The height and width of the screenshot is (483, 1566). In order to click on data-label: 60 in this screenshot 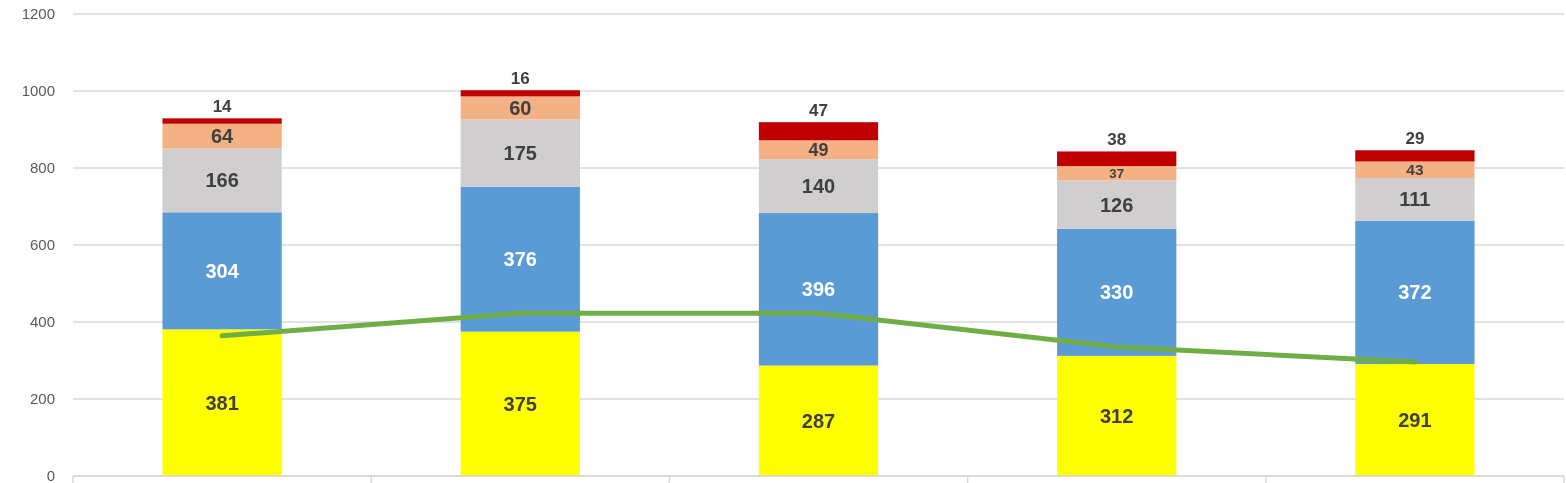, I will do `click(520, 107)`.